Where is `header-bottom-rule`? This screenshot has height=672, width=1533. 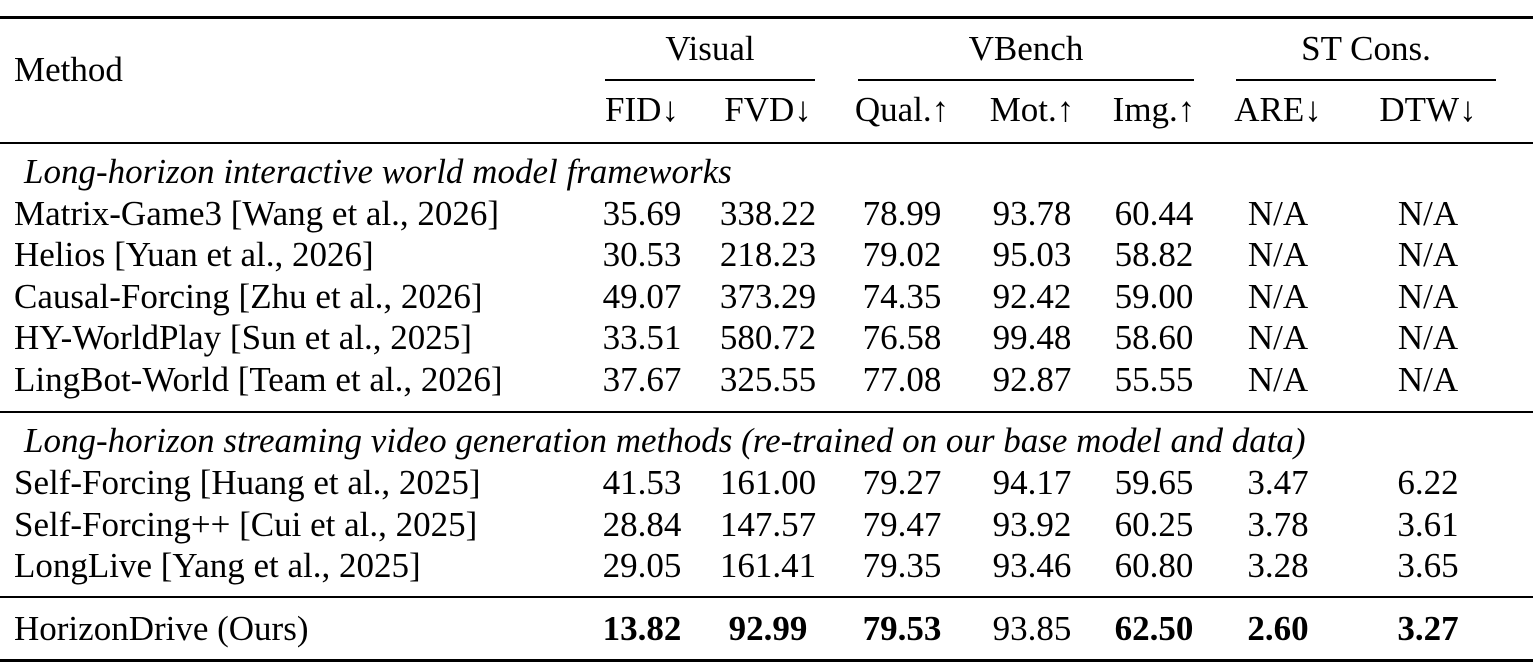
header-bottom-rule is located at coordinates (766, 143).